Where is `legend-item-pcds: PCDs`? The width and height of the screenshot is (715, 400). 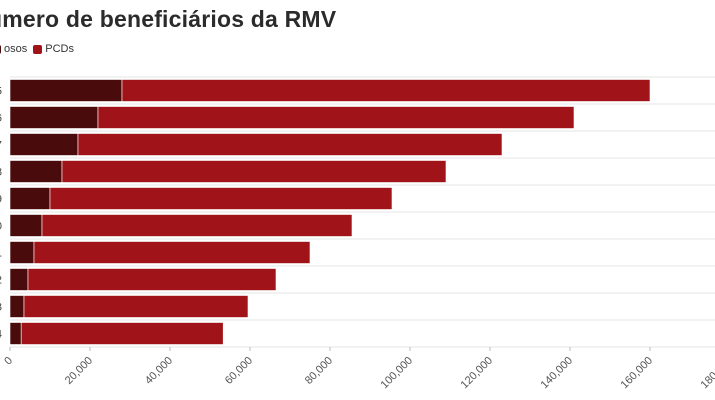
legend-item-pcds: PCDs is located at coordinates (53, 49).